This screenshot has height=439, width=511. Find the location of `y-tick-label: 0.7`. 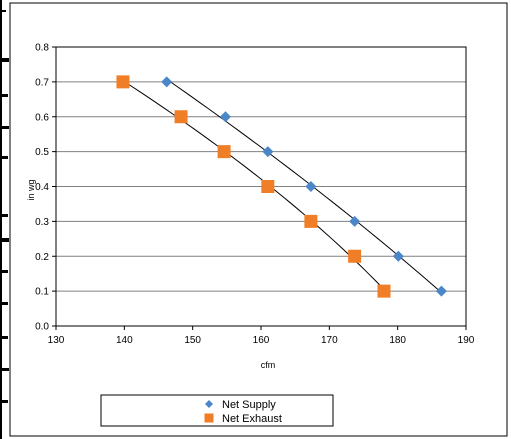

y-tick-label: 0.7 is located at coordinates (42, 82).